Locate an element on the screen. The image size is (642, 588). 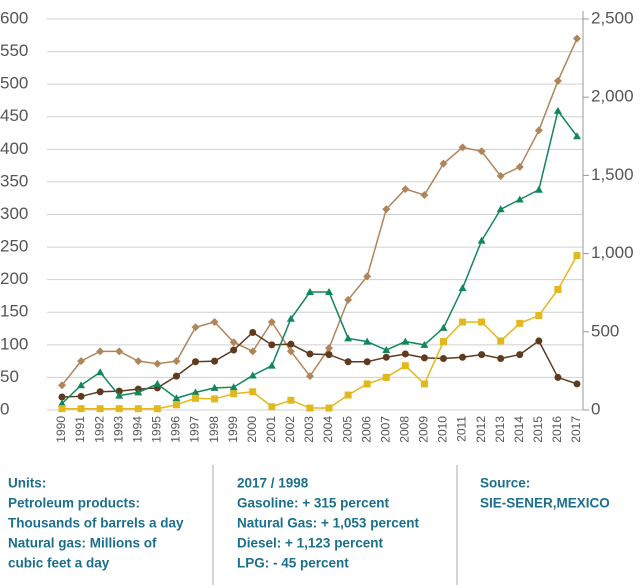
footer-text: 2017 / 1998 is located at coordinates (273, 483).